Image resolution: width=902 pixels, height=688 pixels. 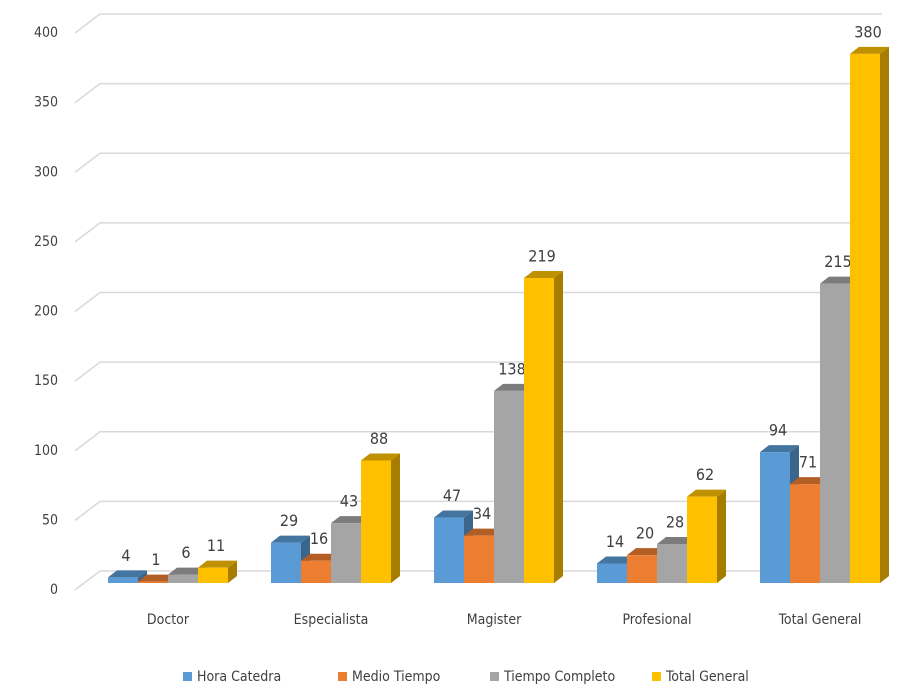 What do you see at coordinates (867, 31) in the screenshot?
I see `data-label: 380` at bounding box center [867, 31].